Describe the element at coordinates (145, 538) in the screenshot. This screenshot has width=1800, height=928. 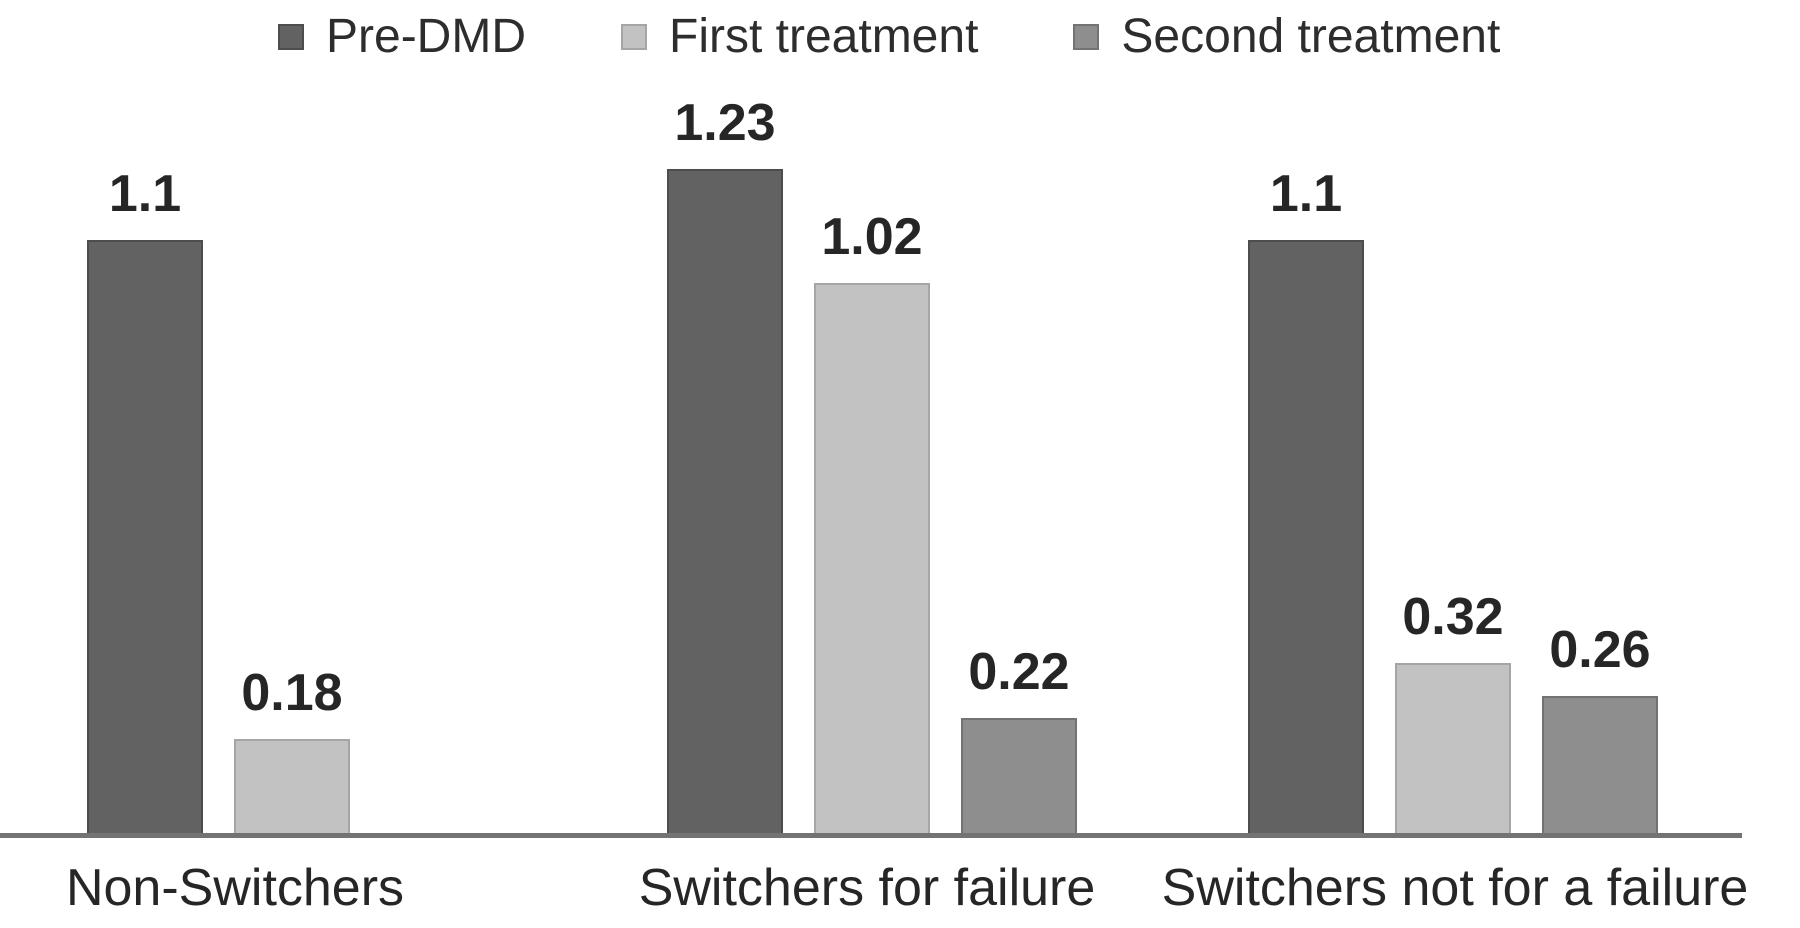
I see `bar-pre-dmd-non-switchers` at that location.